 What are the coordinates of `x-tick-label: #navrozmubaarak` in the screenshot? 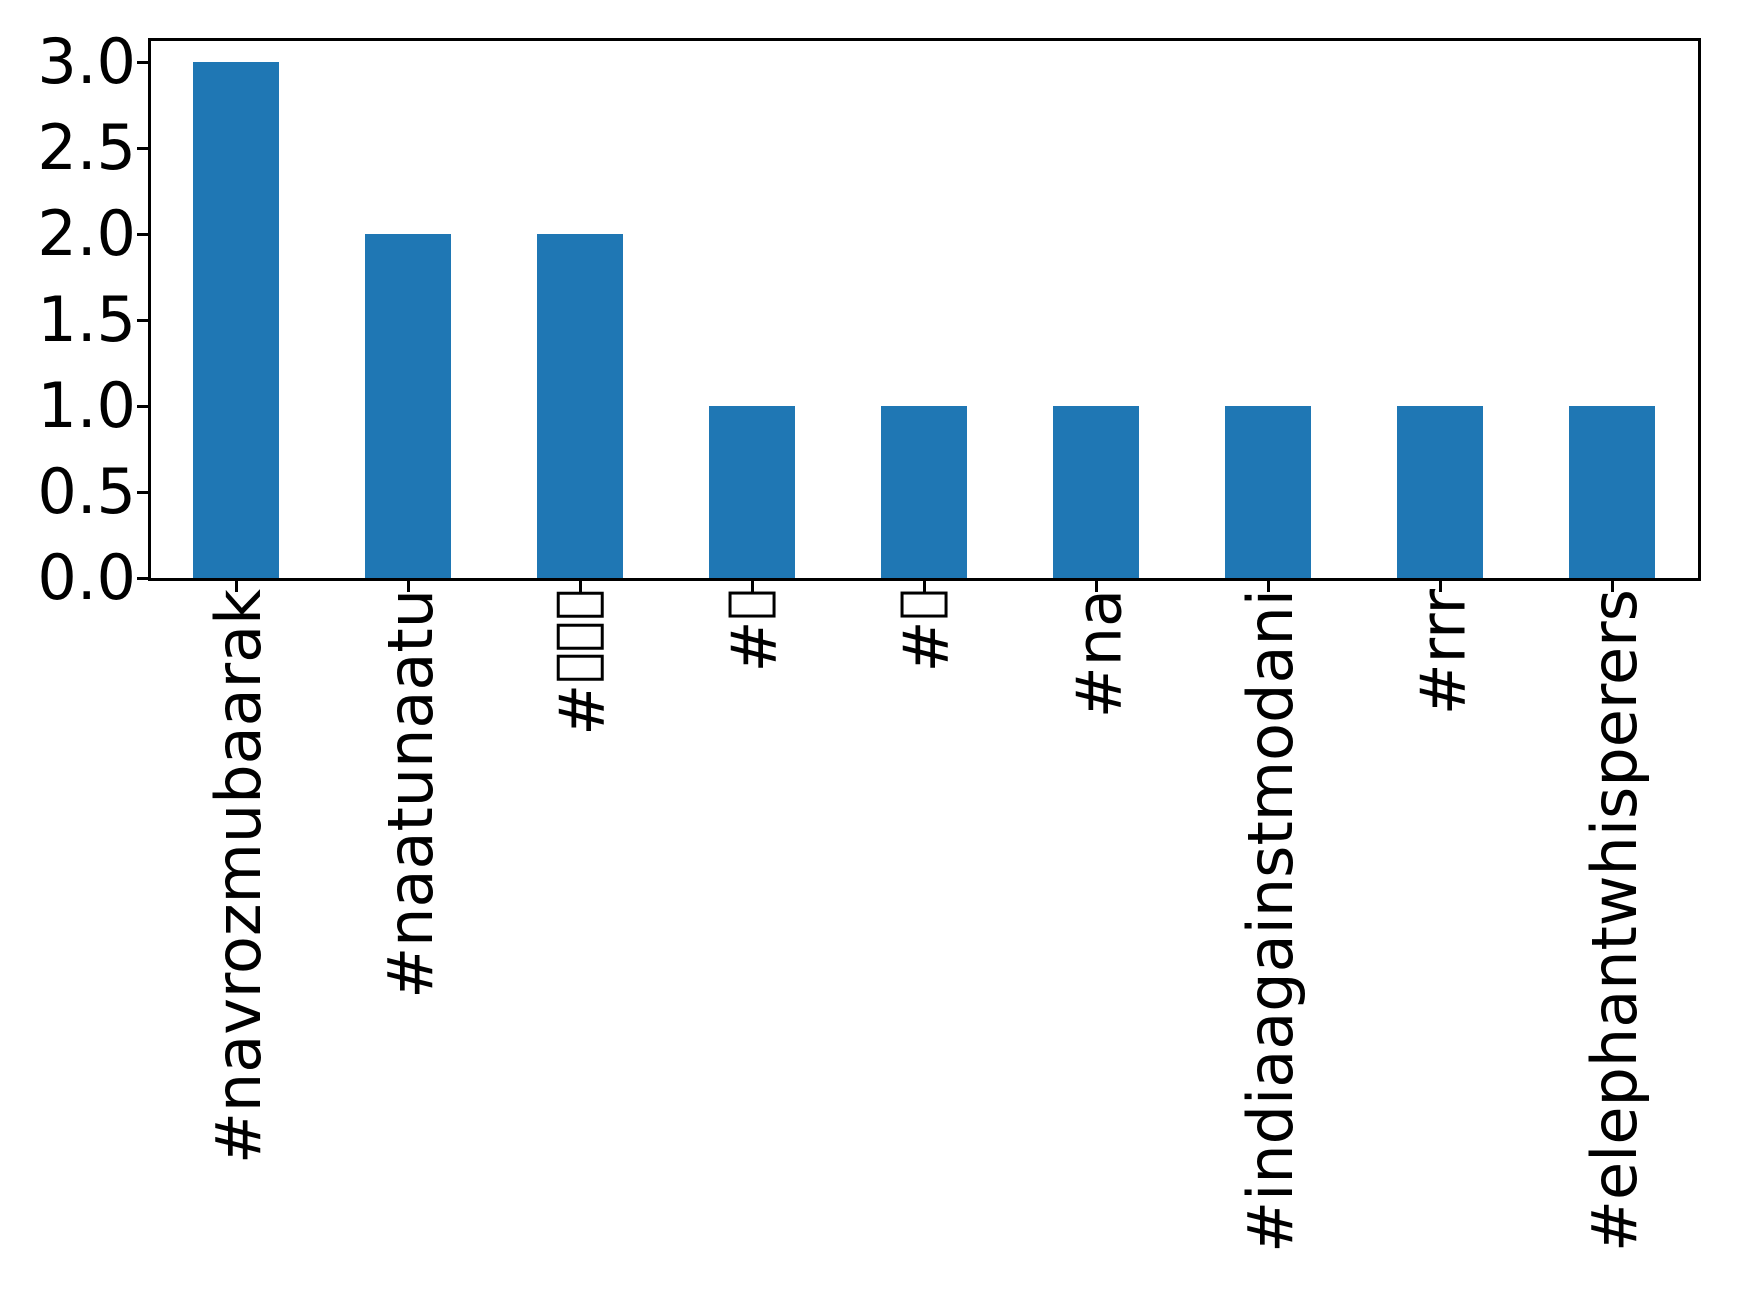 It's located at (238, 877).